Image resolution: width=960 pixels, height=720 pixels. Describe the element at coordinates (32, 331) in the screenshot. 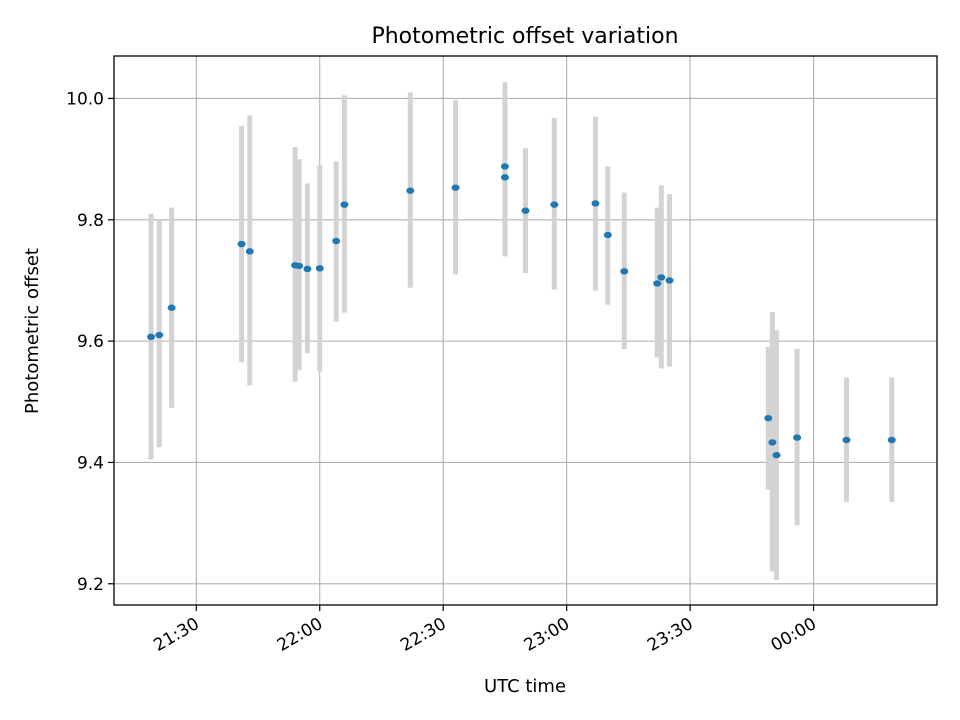

I see `y-axis-label: Photometric offset` at that location.